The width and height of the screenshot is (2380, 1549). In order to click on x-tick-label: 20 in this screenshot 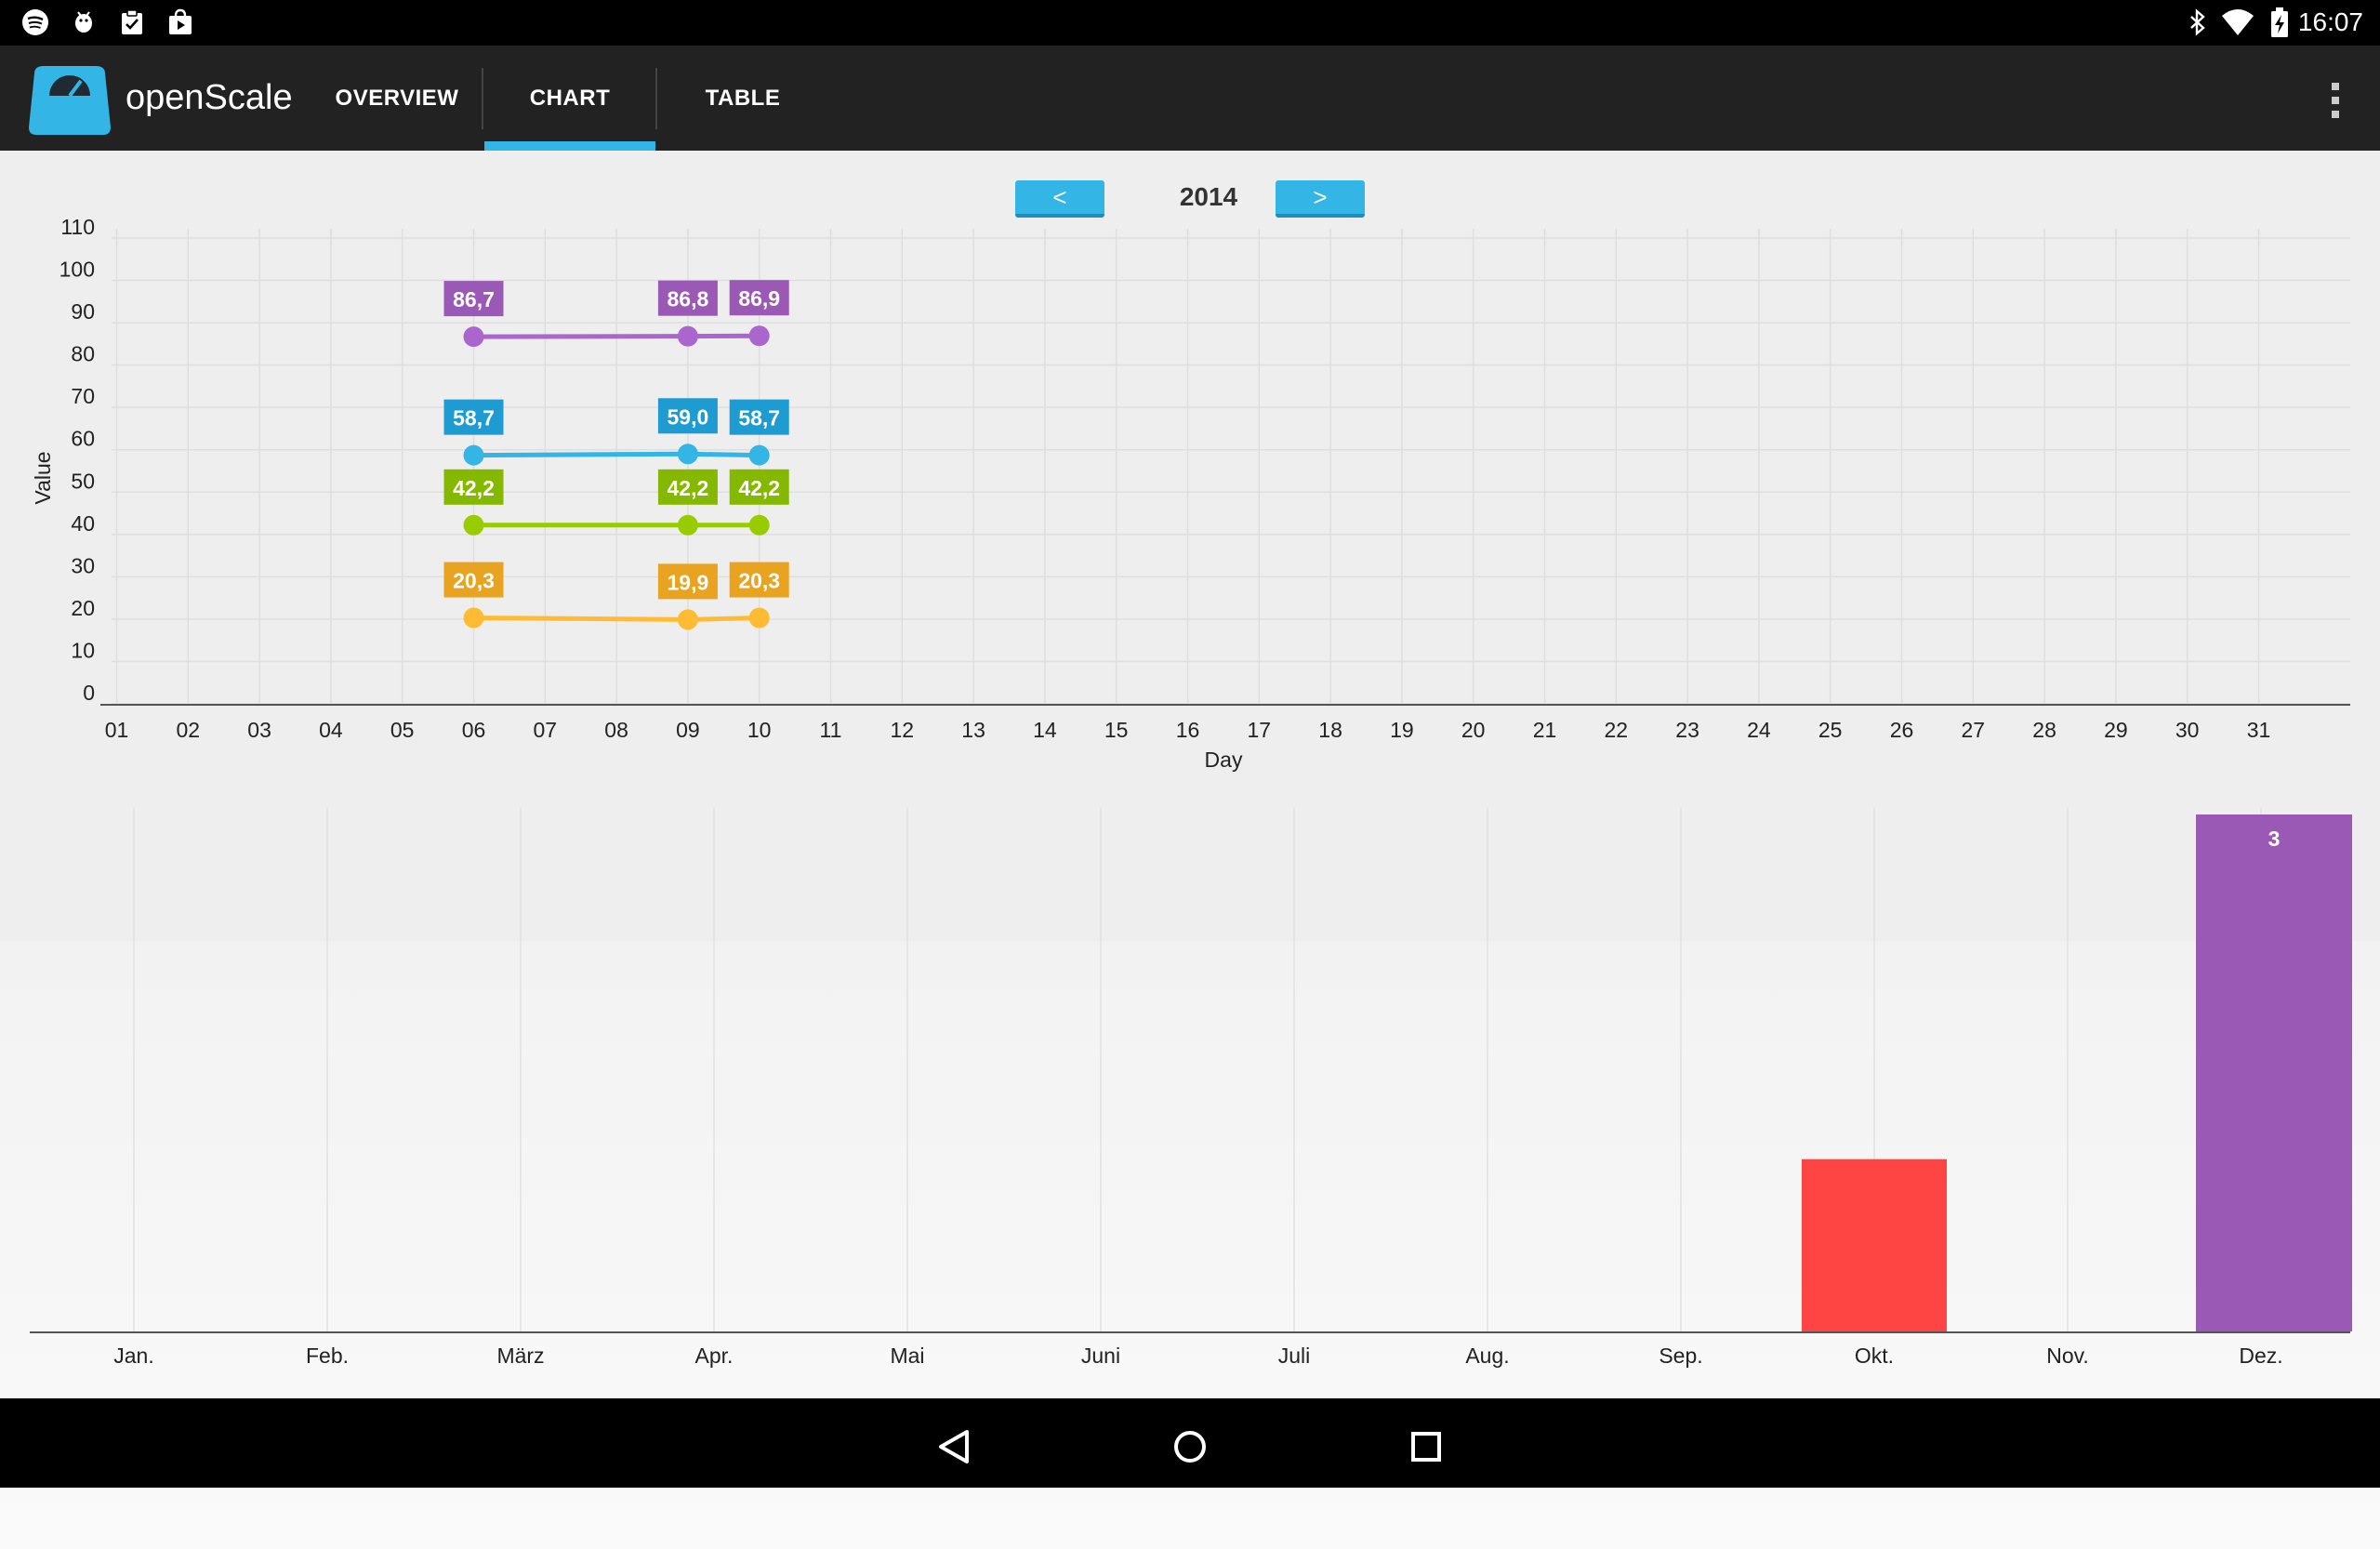, I will do `click(1473, 730)`.